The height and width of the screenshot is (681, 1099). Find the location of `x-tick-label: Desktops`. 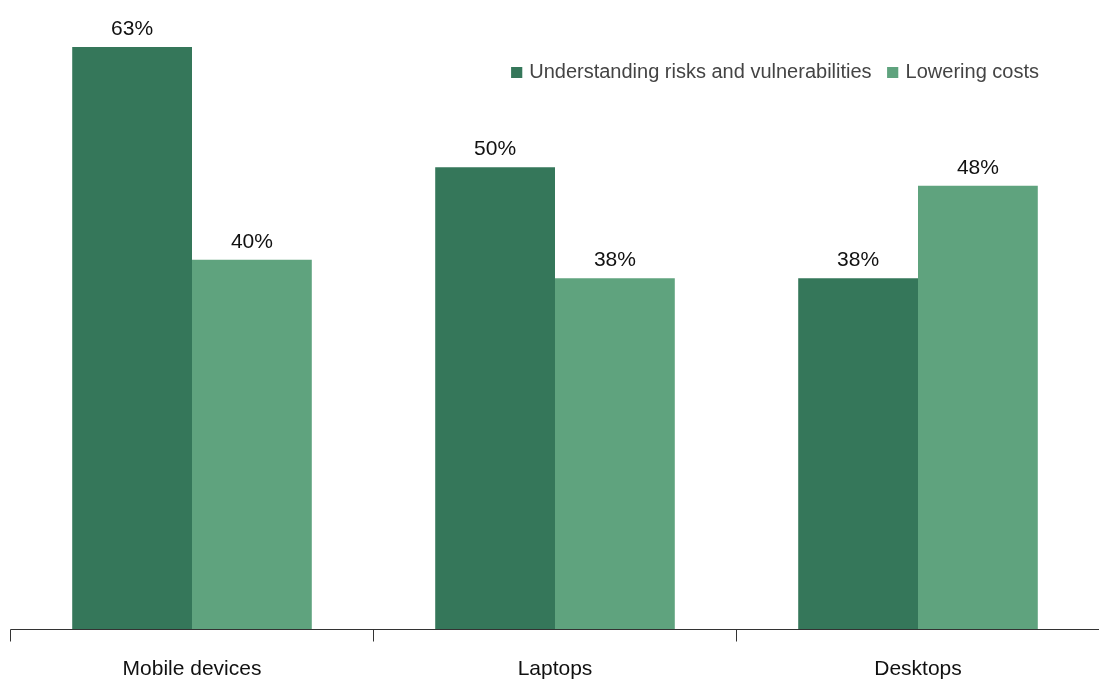

x-tick-label: Desktops is located at coordinates (918, 667).